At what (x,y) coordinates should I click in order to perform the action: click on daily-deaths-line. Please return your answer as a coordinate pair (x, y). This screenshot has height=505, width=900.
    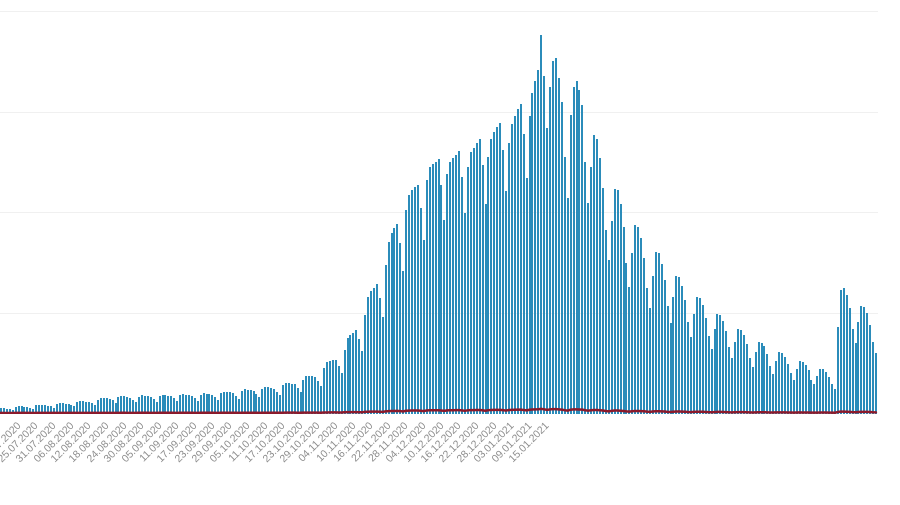
    Looking at the image, I should click on (439, 410).